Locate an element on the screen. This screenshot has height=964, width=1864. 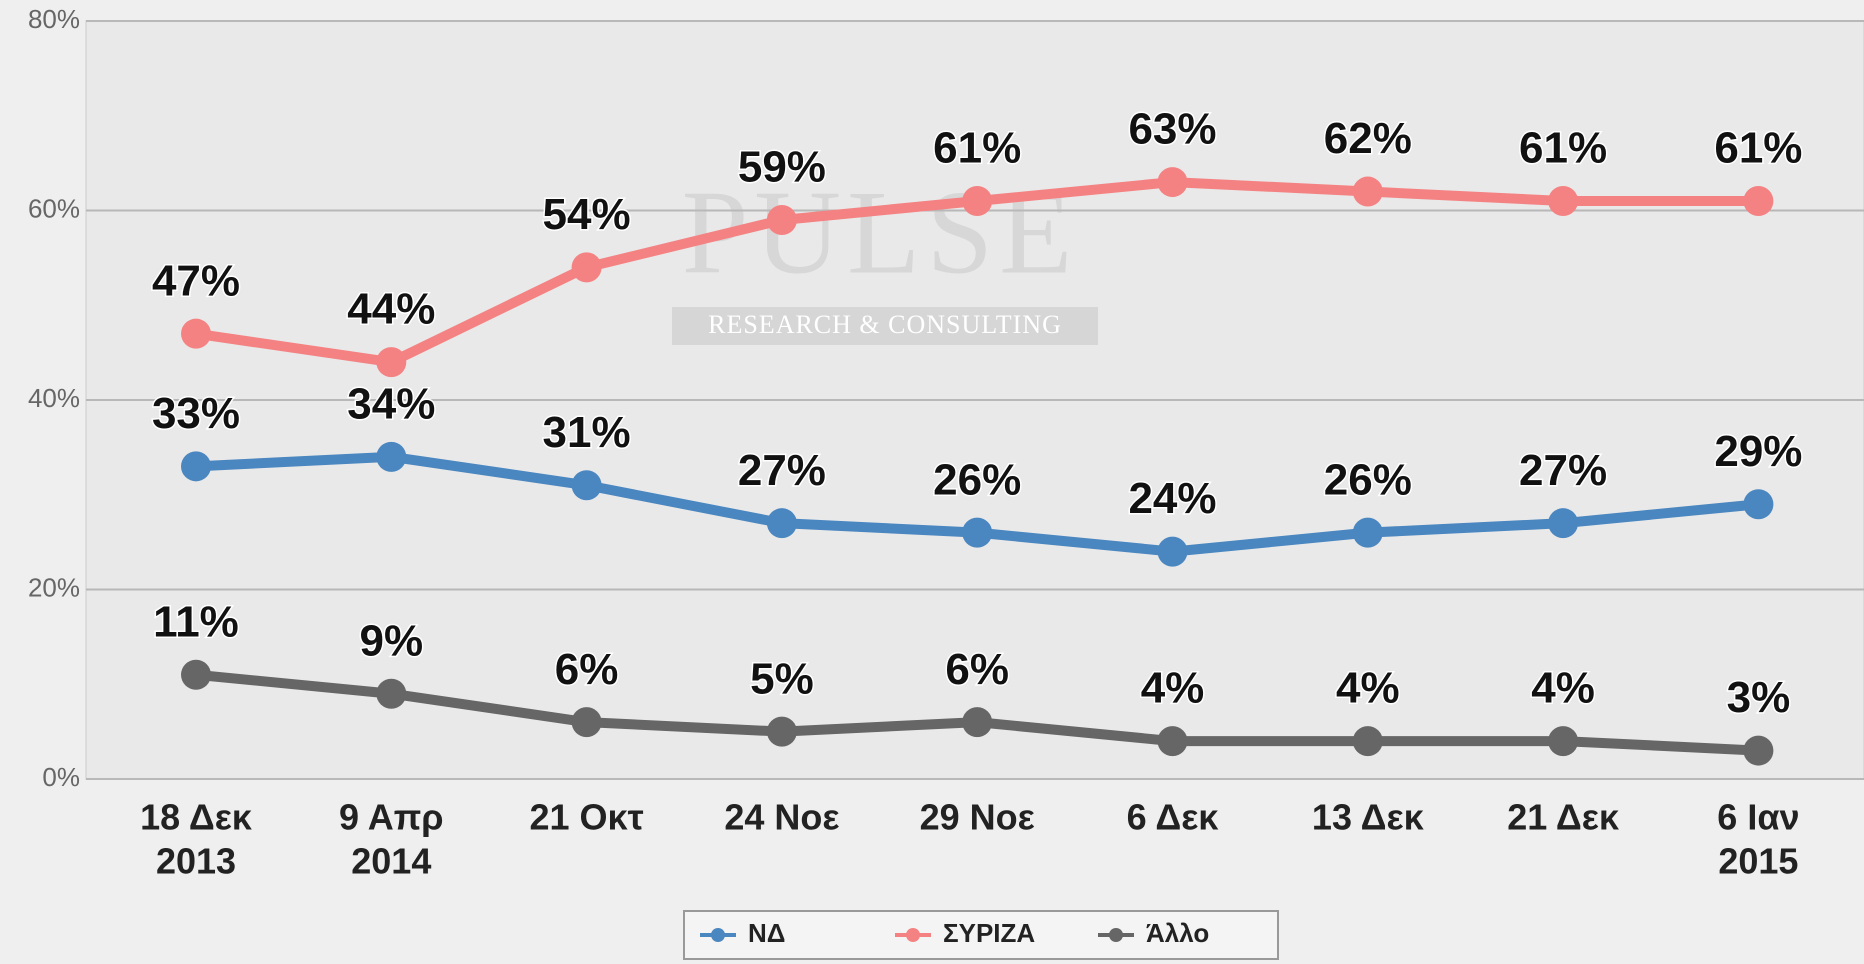
data-label: 47% is located at coordinates (196, 280).